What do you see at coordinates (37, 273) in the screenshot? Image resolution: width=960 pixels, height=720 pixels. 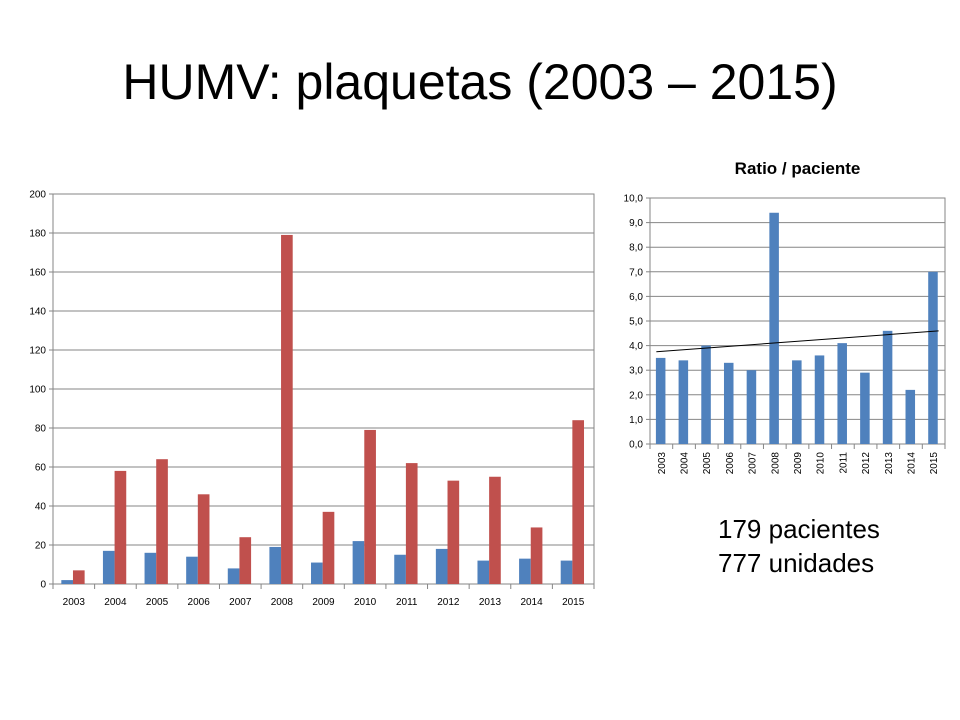 I see `y-tick-label: 160` at bounding box center [37, 273].